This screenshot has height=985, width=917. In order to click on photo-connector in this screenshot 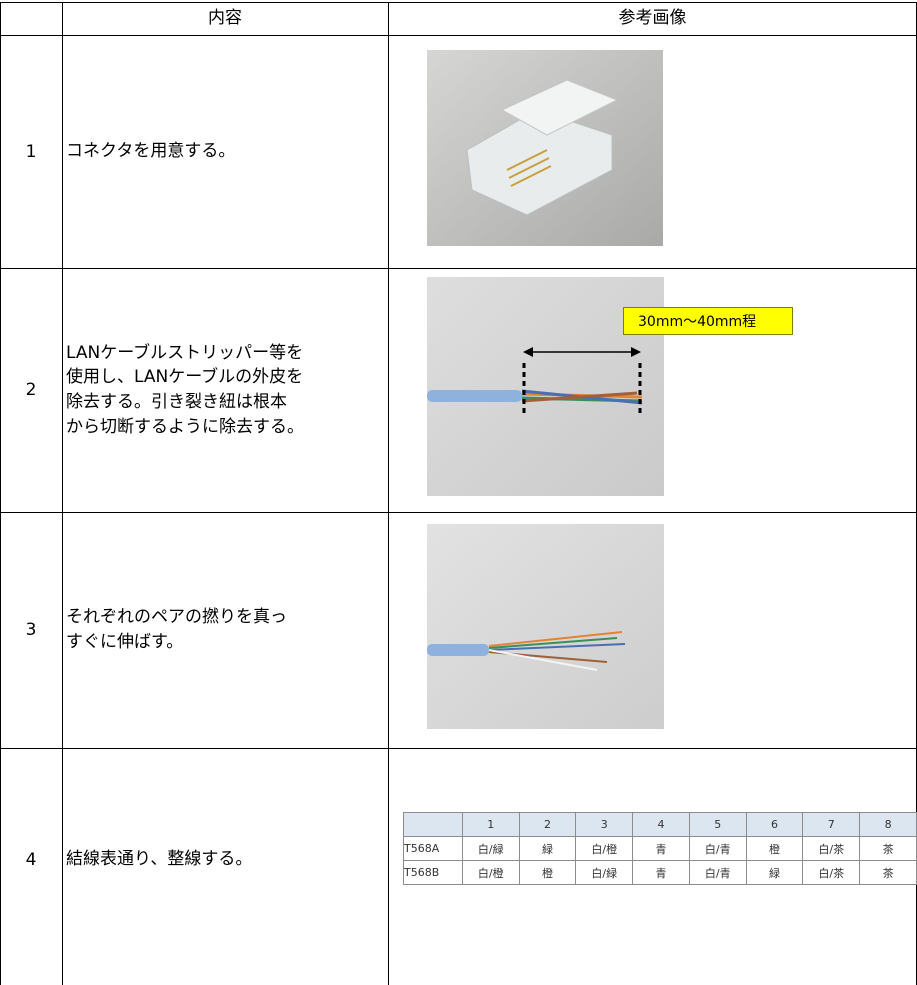, I will do `click(545, 148)`.